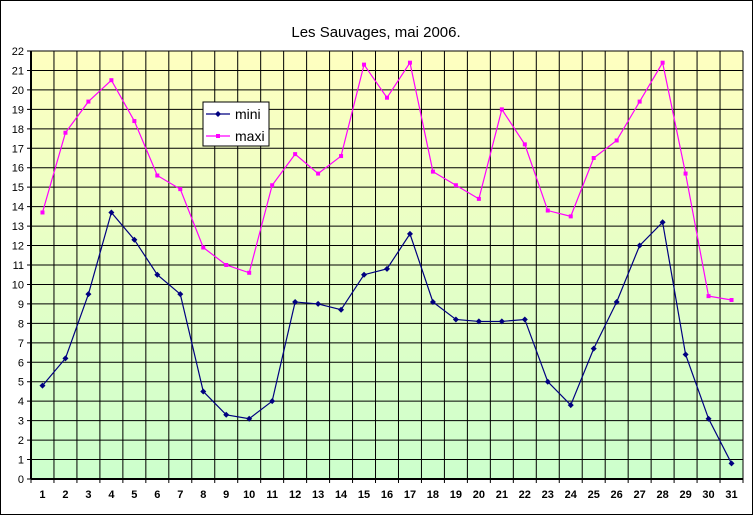 Image resolution: width=753 pixels, height=515 pixels. Describe the element at coordinates (134, 495) in the screenshot. I see `x-tick-label: 5` at that location.